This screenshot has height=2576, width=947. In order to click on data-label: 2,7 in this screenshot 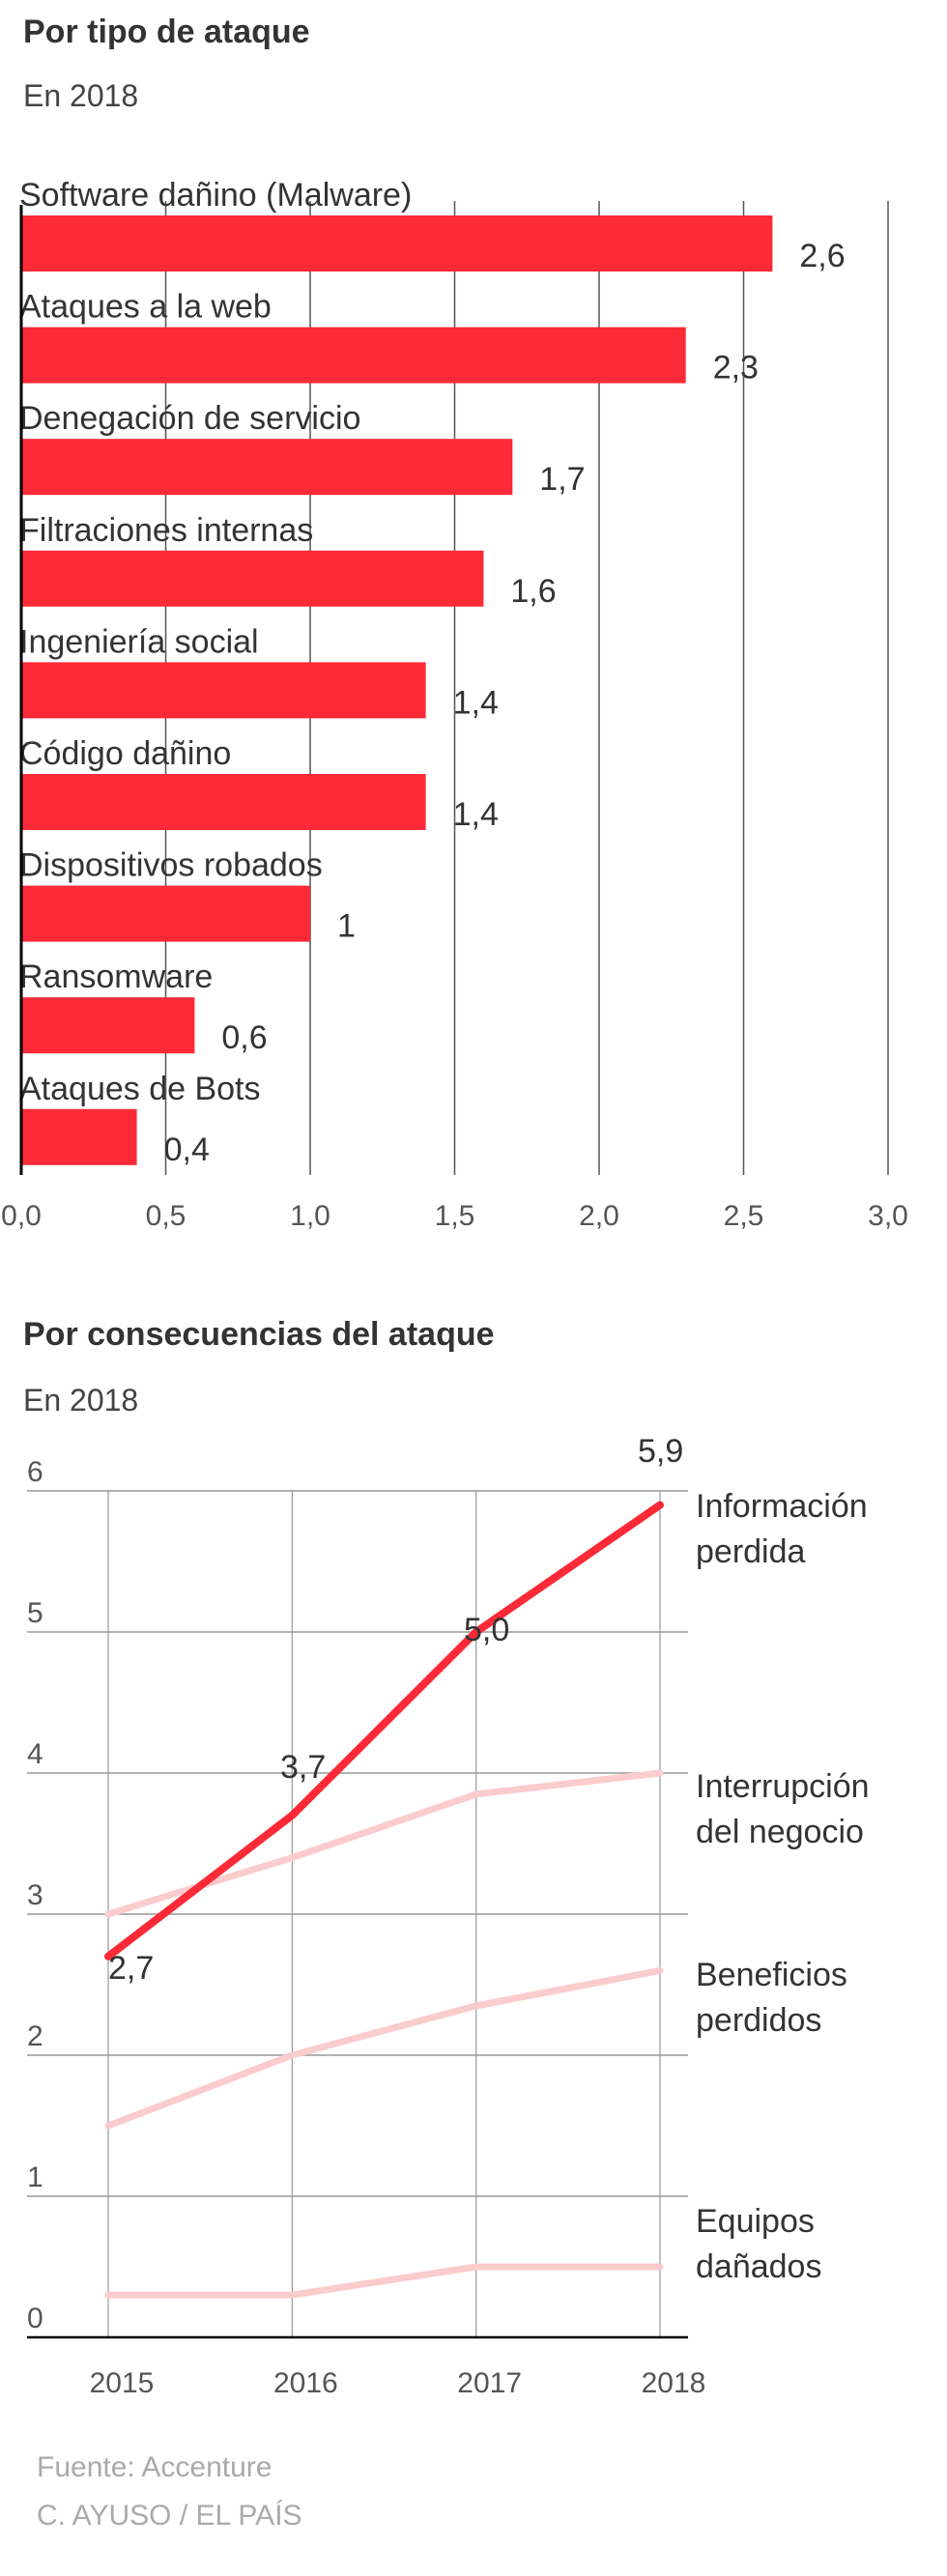, I will do `click(131, 1969)`.